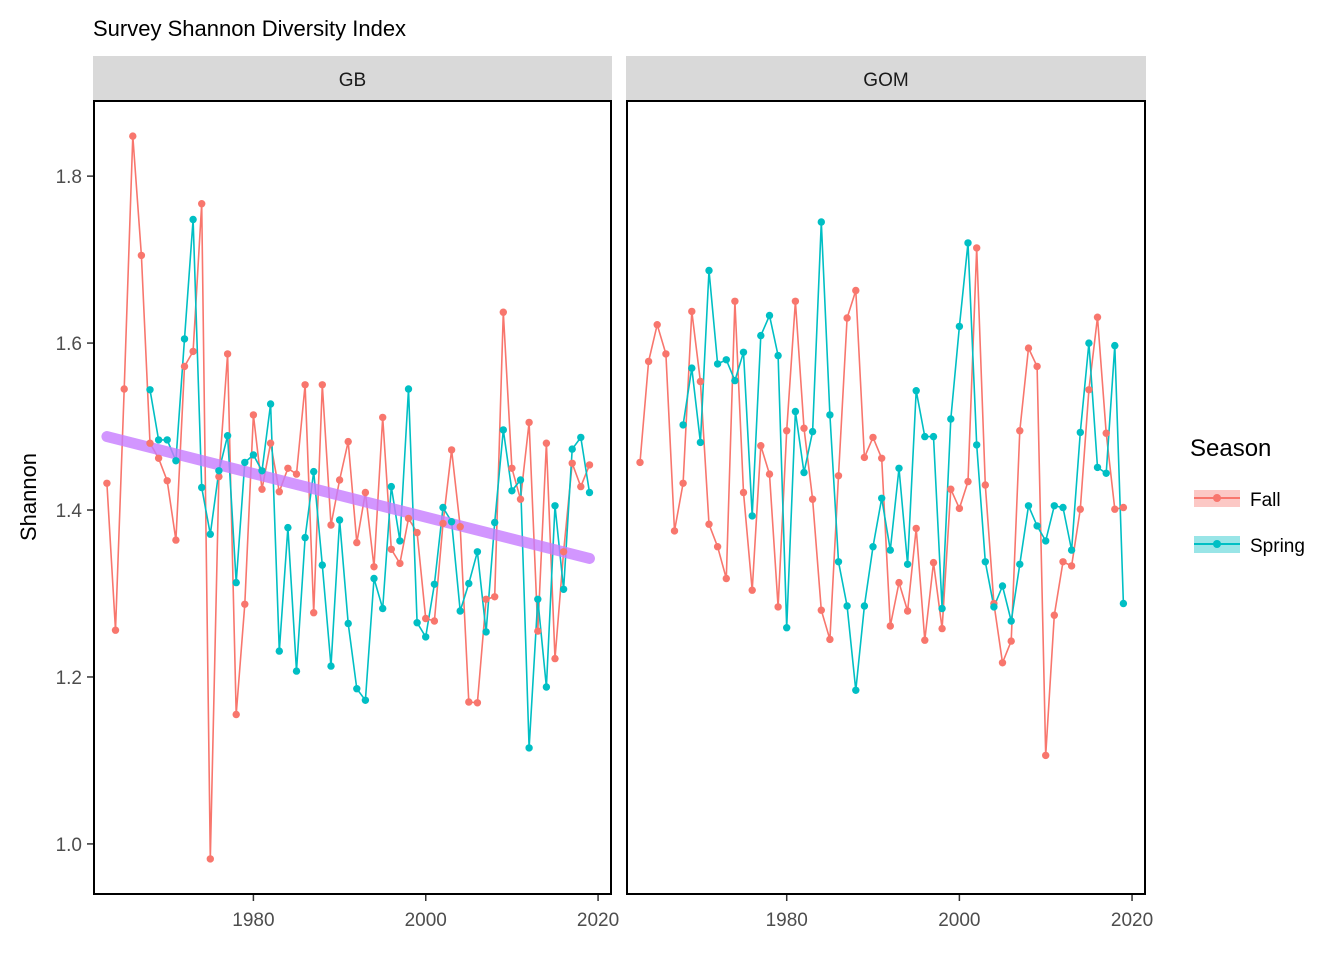 The height and width of the screenshot is (960, 1344). I want to click on y-tick-label: 1.8, so click(69, 177).